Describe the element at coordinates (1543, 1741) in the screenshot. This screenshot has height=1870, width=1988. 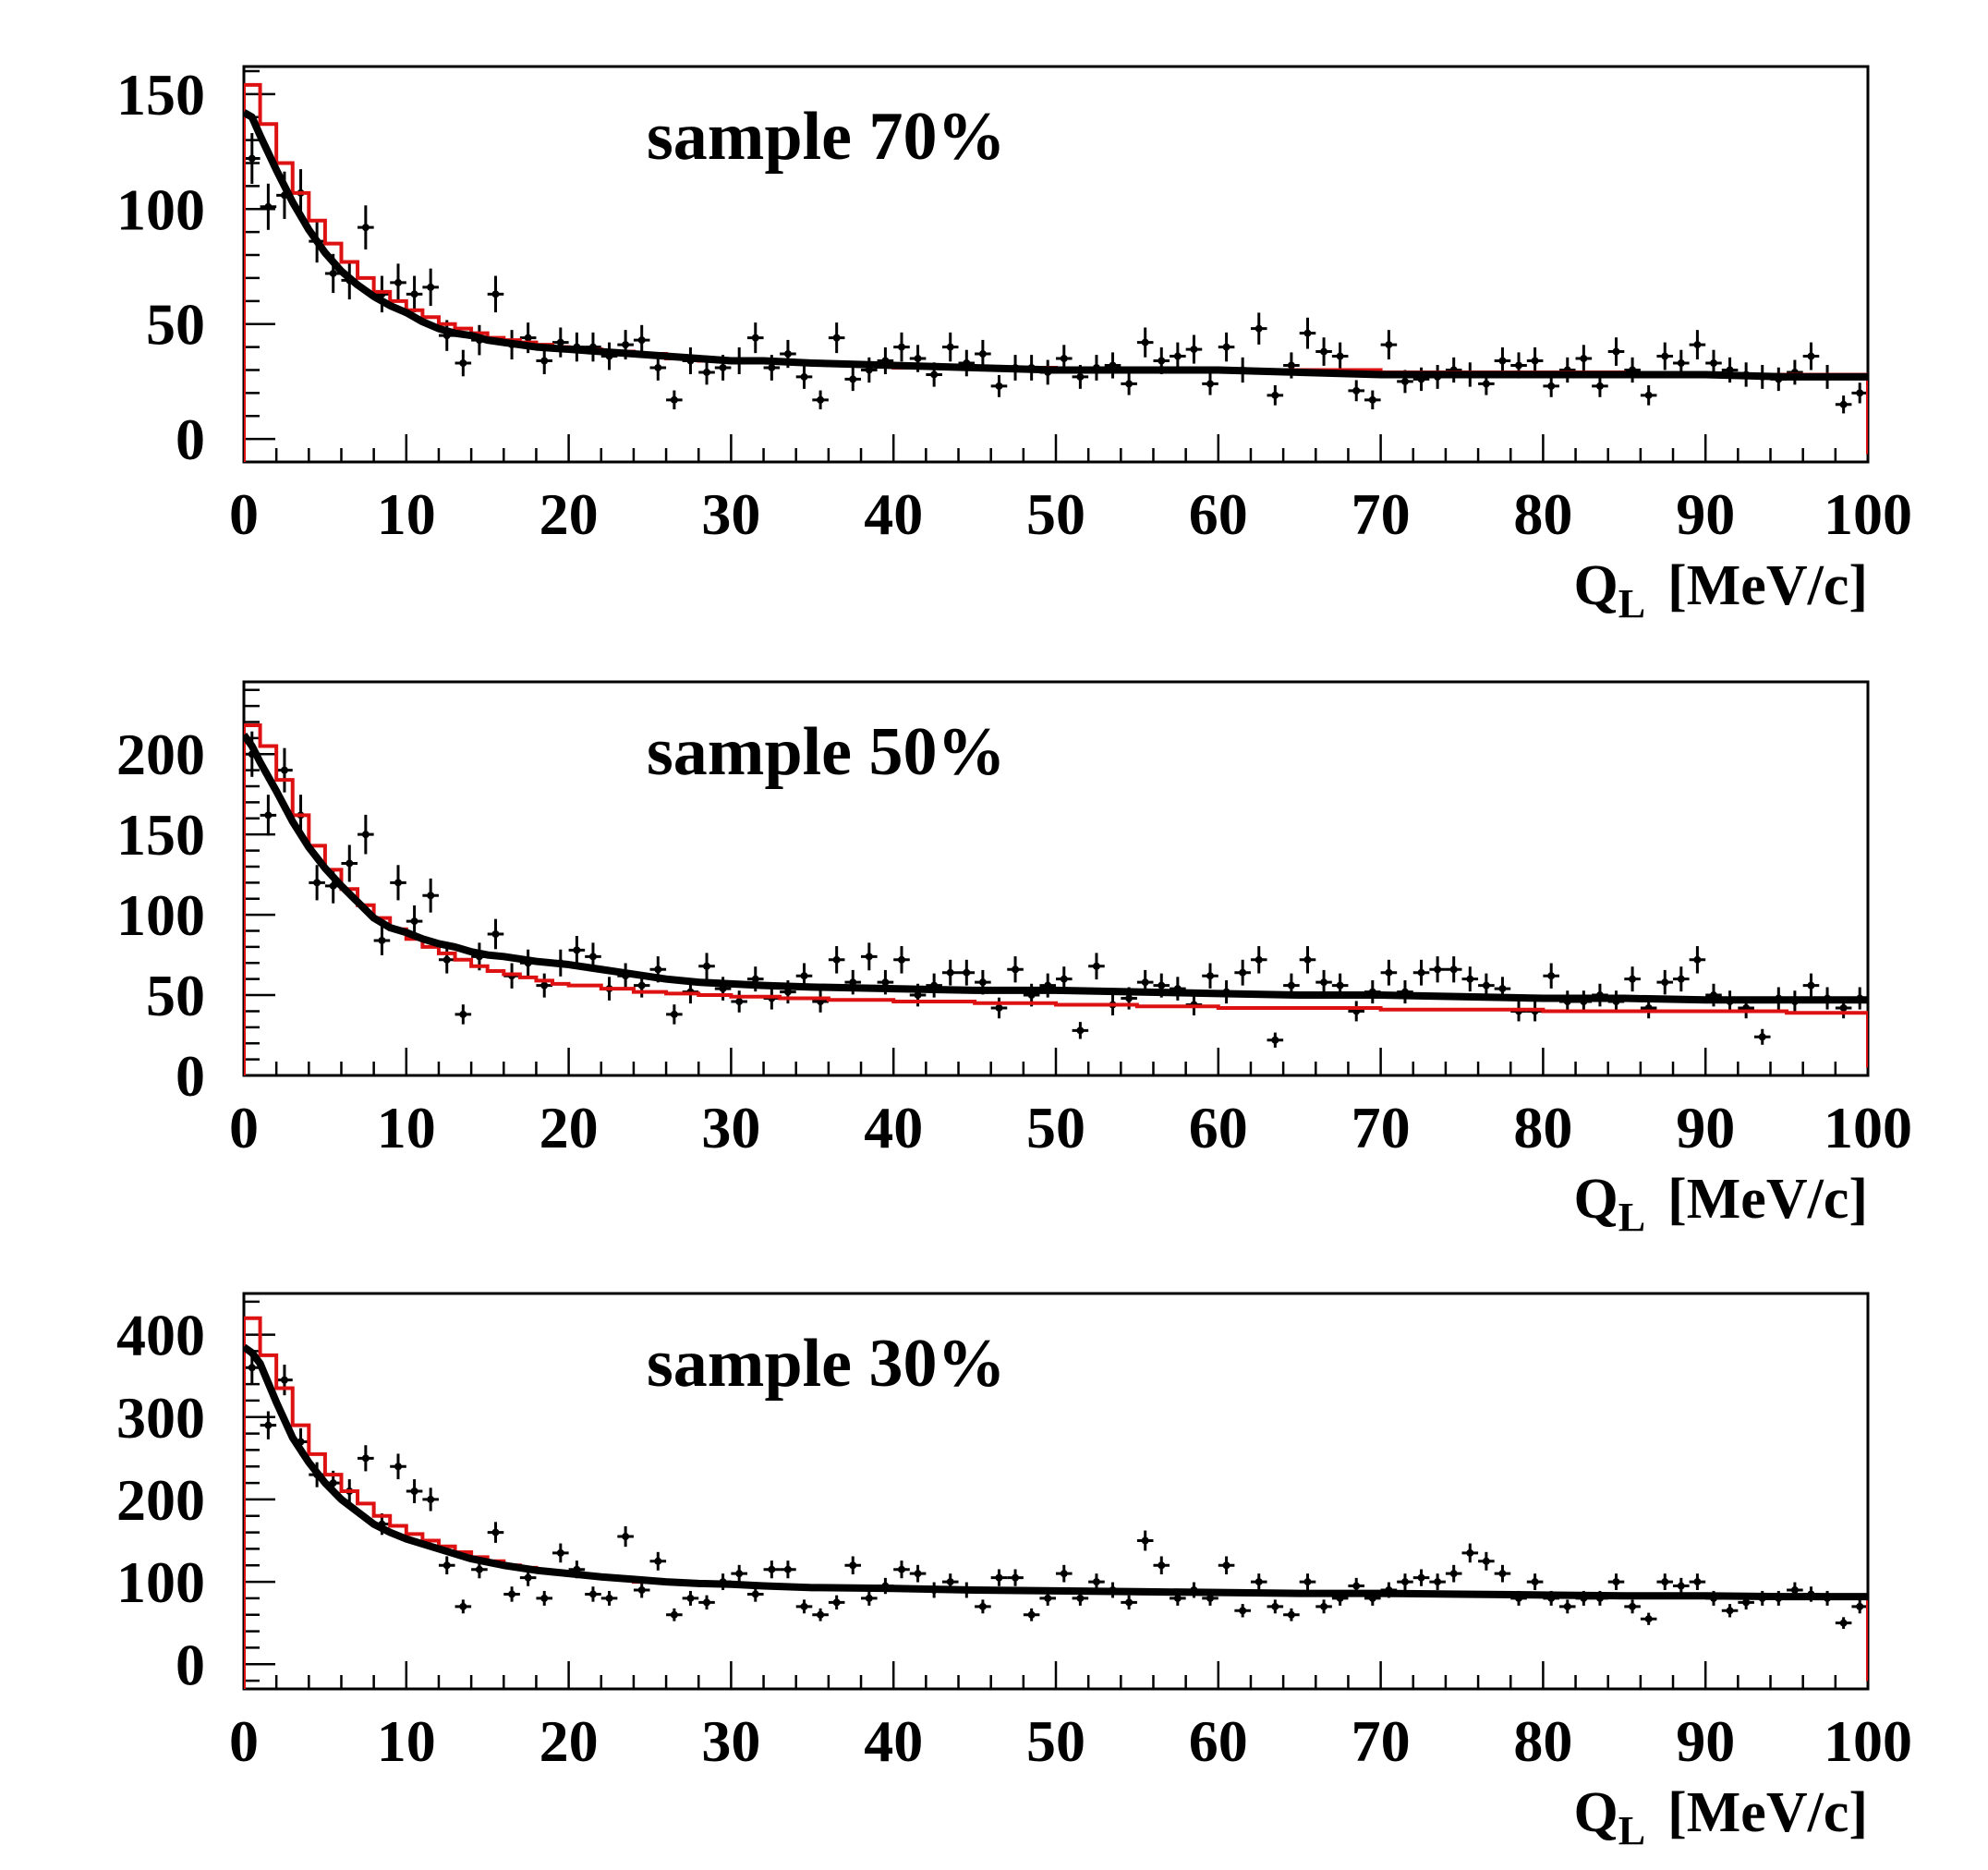
I see `x-tick-label: 80` at that location.